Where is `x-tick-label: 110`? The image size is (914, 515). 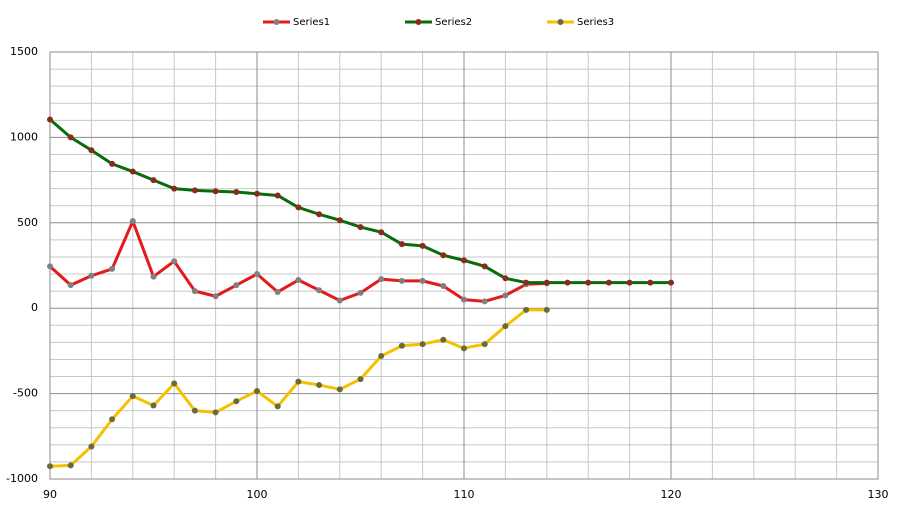 x-tick-label: 110 is located at coordinates (464, 494).